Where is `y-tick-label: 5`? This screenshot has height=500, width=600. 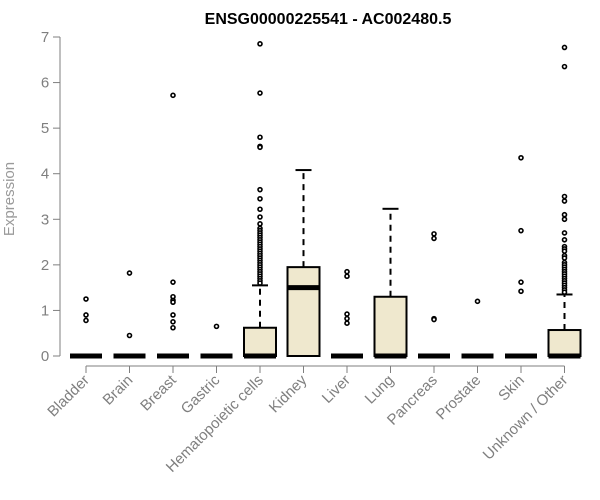
y-tick-label: 5 is located at coordinates (45, 128).